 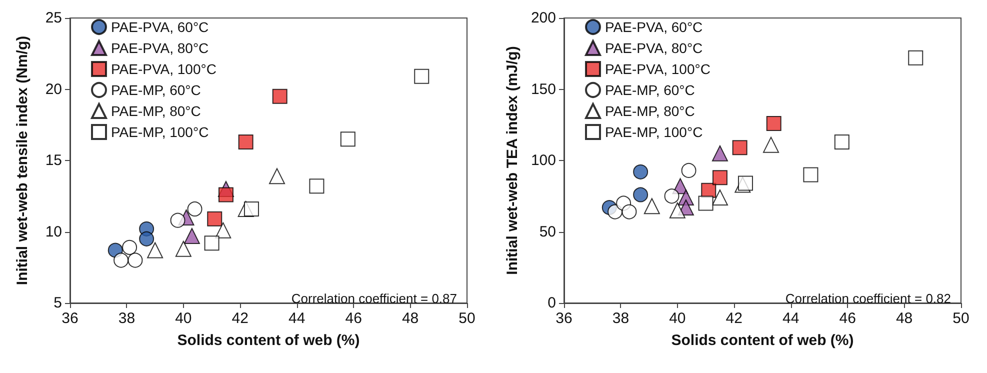 I want to click on y-tick-label: 20, so click(x=53, y=89).